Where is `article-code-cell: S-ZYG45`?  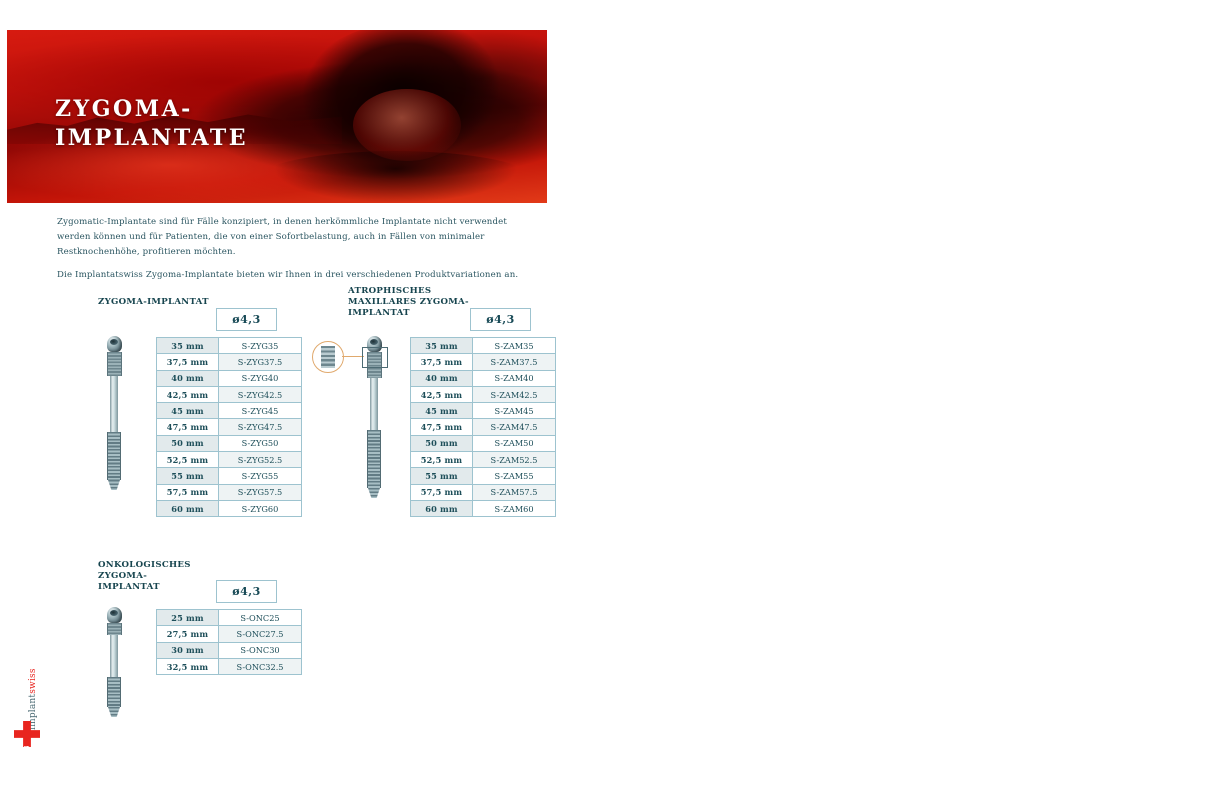 article-code-cell: S-ZYG45 is located at coordinates (260, 411).